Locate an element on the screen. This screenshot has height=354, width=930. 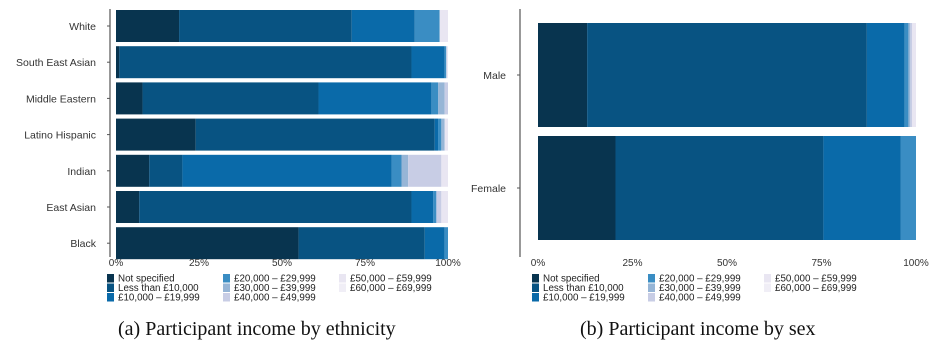
bar-segment-latino-hispanic-not-specified is located at coordinates (156, 134).